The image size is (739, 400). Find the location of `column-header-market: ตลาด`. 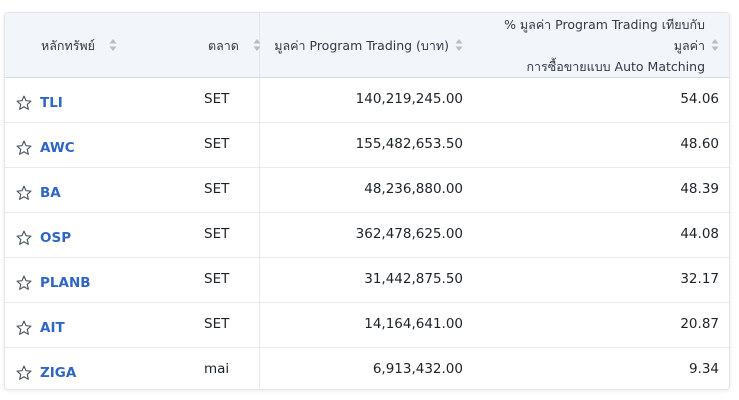

column-header-market: ตลาด is located at coordinates (214, 45).